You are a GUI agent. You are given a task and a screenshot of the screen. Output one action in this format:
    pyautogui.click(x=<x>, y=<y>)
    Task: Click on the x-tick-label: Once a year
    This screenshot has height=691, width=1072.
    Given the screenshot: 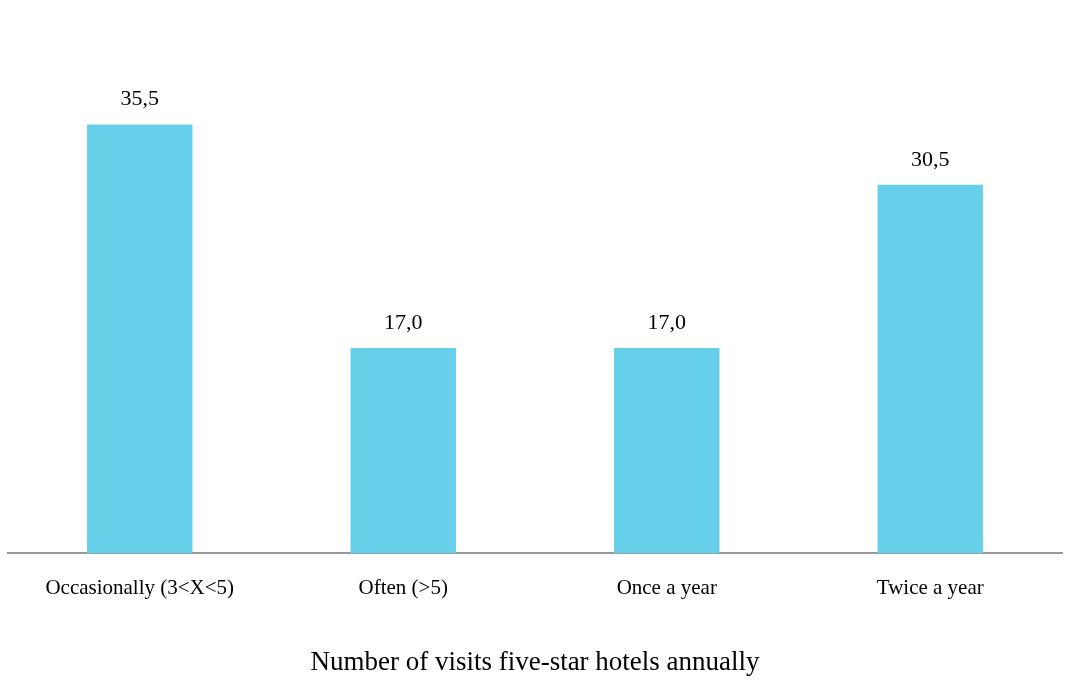 What is the action you would take?
    pyautogui.click(x=666, y=586)
    